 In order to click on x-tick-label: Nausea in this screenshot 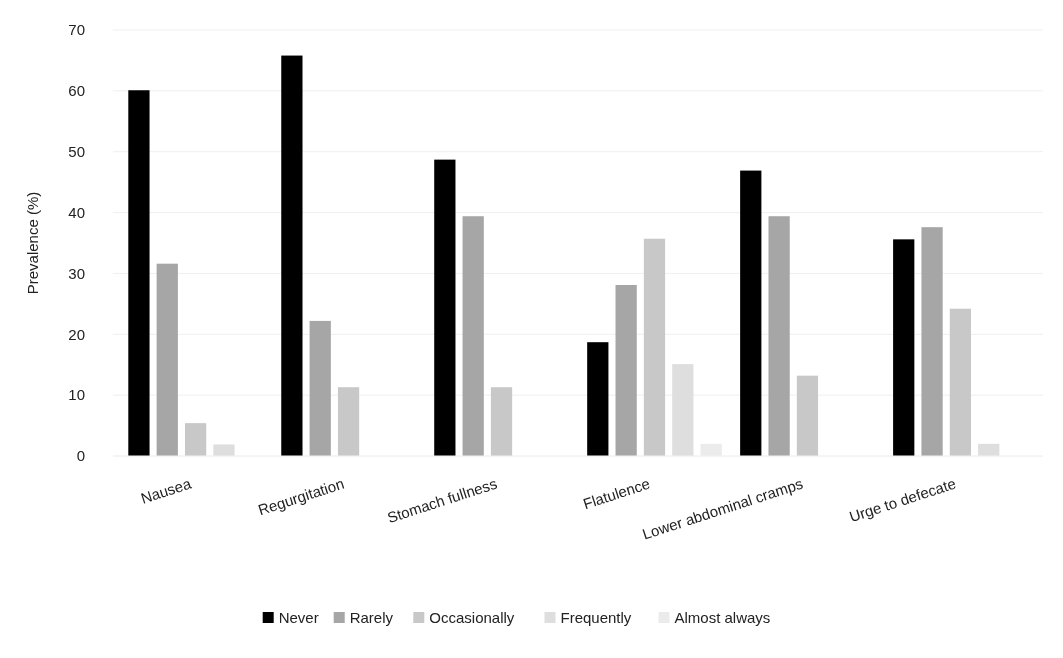, I will do `click(166, 490)`.